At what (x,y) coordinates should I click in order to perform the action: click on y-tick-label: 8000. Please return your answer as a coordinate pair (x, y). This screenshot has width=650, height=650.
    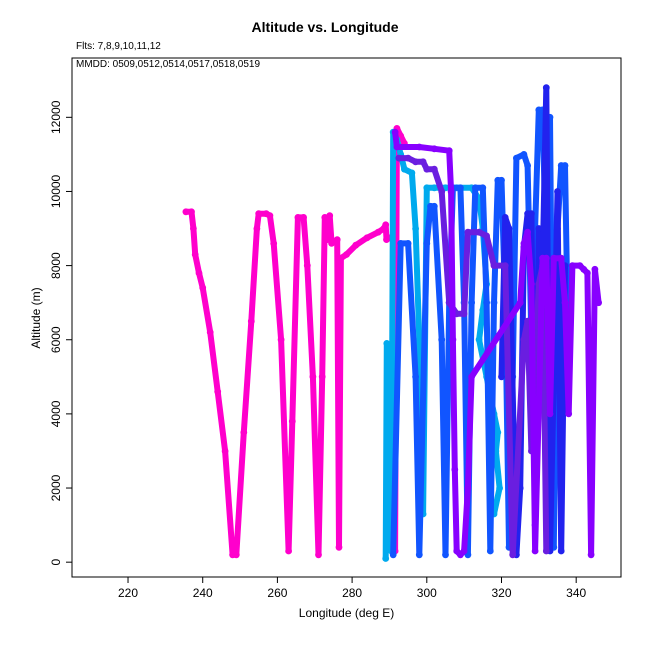
    Looking at the image, I should click on (56, 265).